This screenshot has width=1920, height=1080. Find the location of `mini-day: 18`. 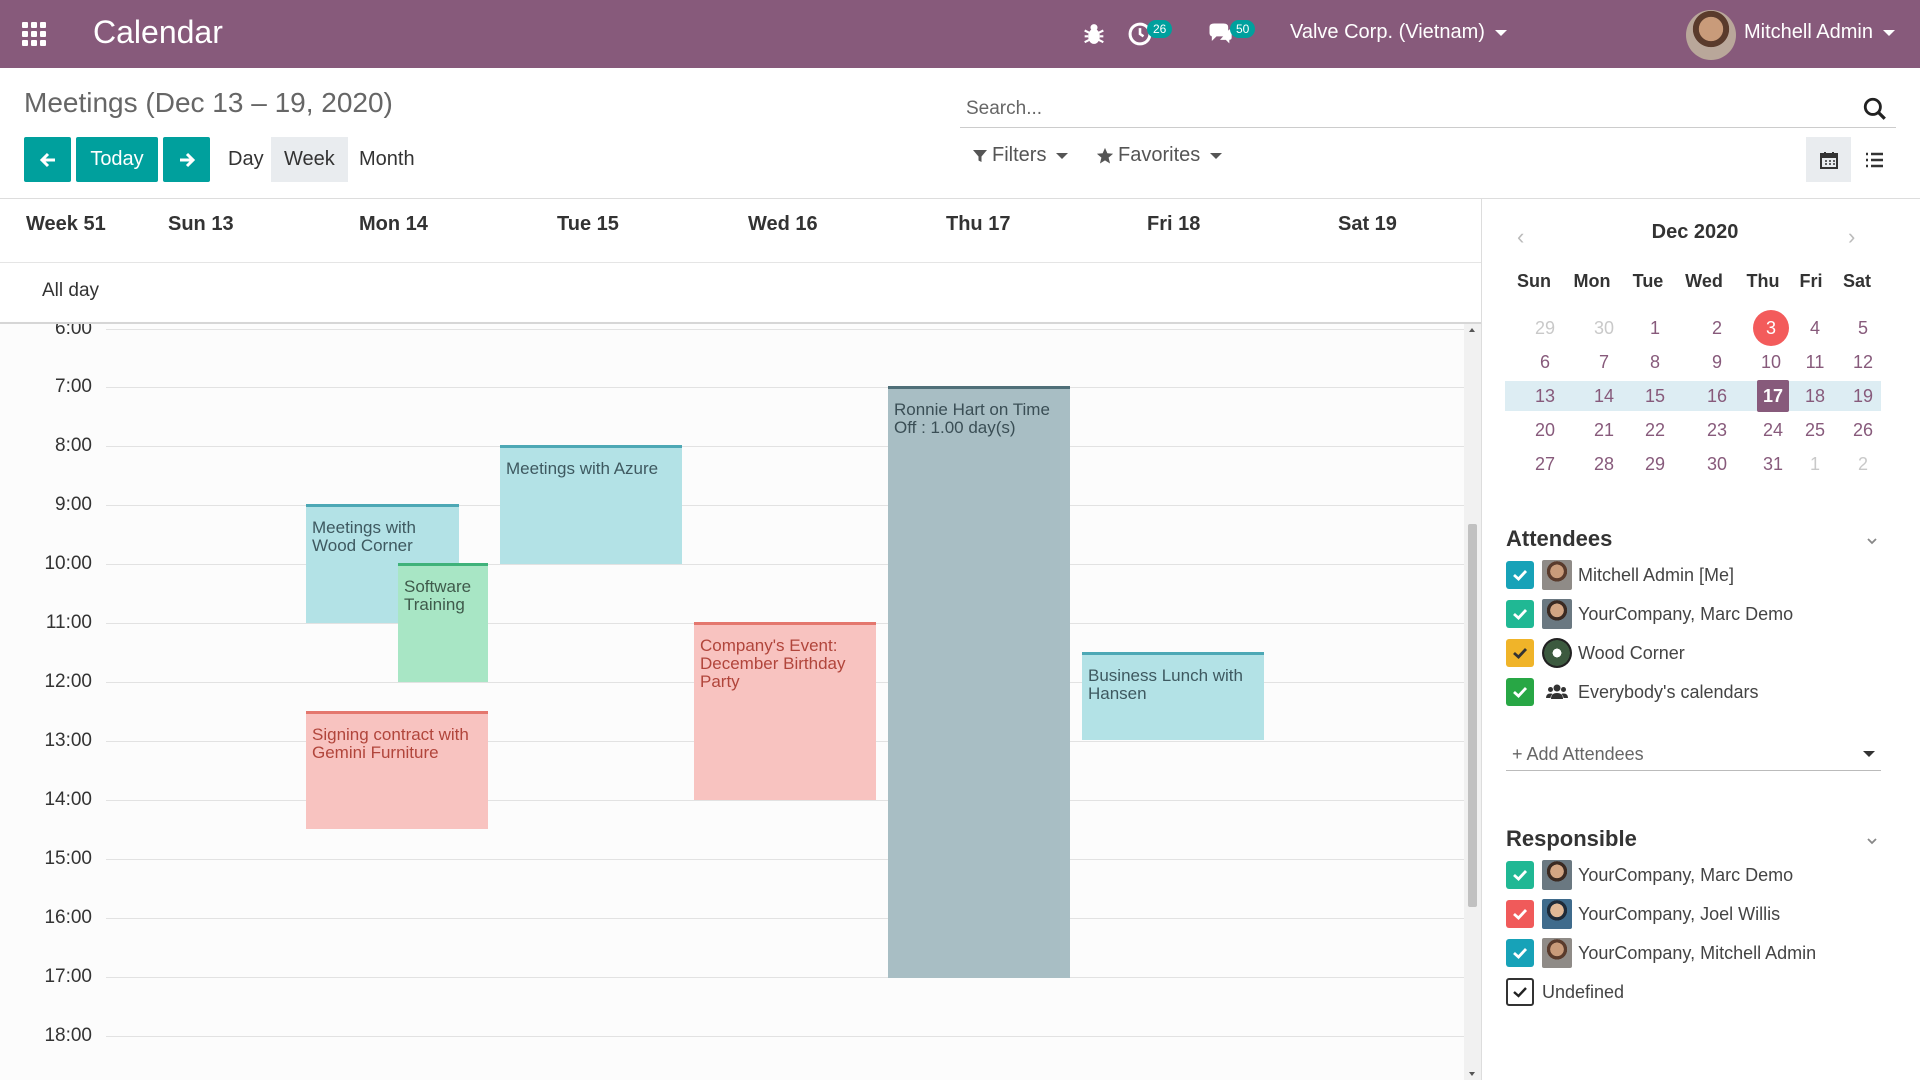

mini-day: 18 is located at coordinates (1815, 396).